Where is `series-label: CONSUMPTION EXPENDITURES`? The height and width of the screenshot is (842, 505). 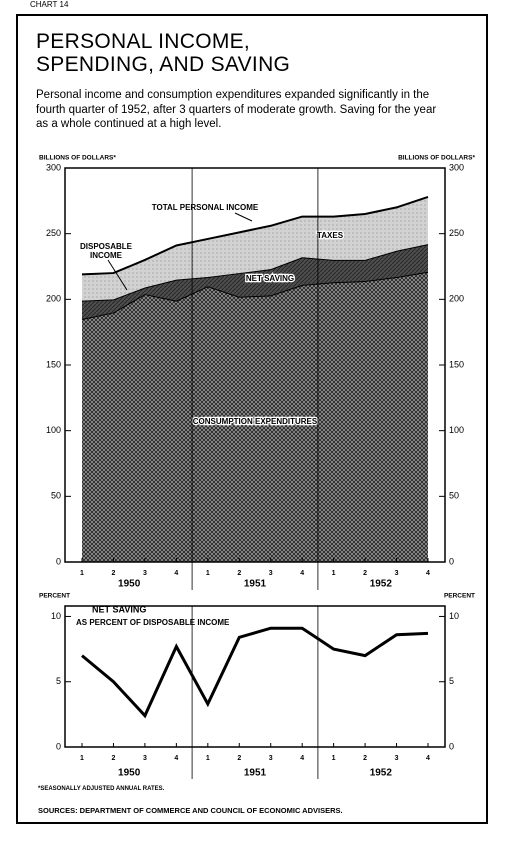 series-label: CONSUMPTION EXPENDITURES is located at coordinates (255, 421).